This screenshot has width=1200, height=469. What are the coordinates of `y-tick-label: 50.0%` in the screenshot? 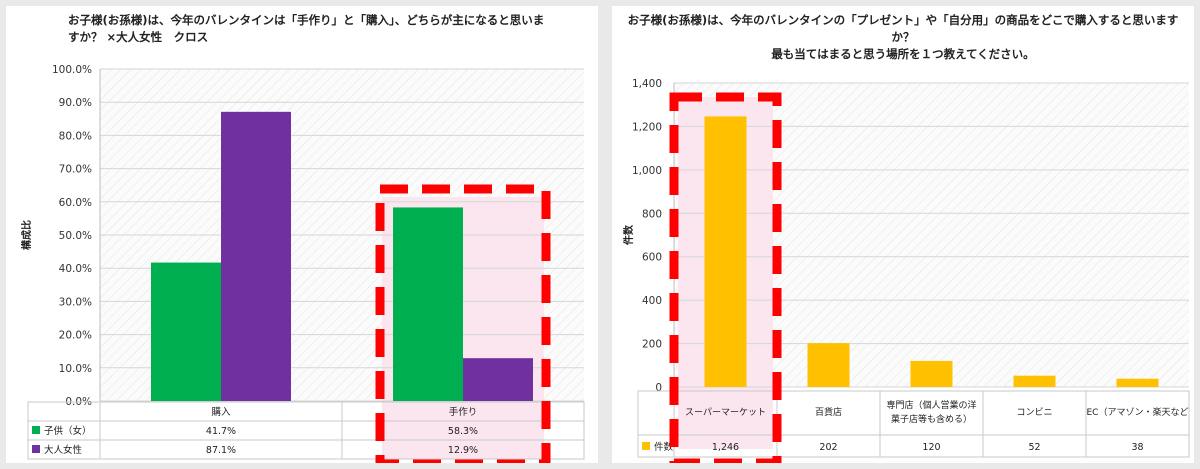 It's located at (75, 236).